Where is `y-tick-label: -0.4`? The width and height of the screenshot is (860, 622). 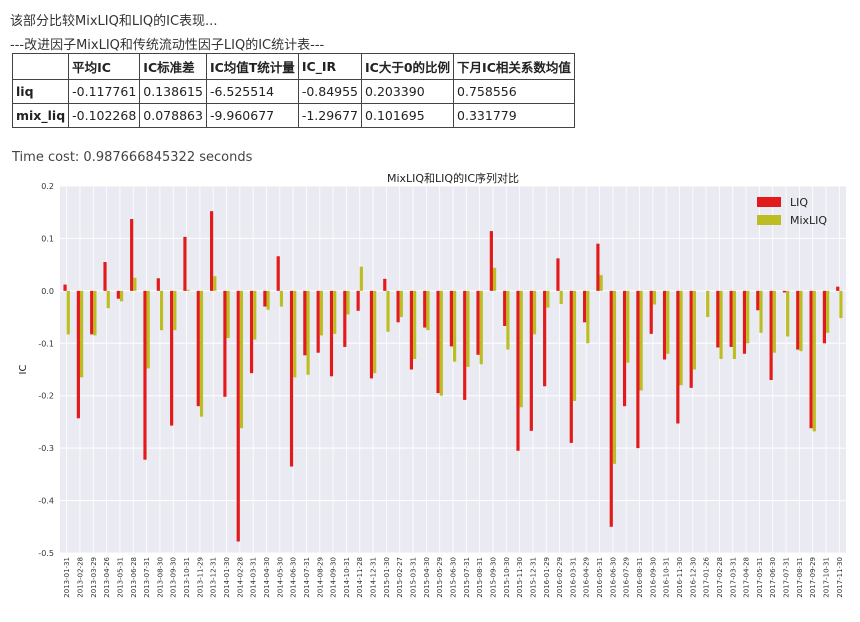 y-tick-label: -0.4 is located at coordinates (46, 501).